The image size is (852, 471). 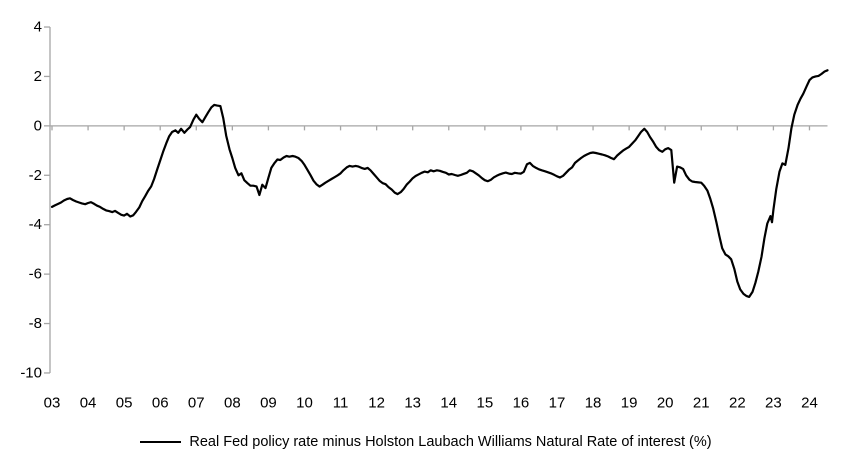 I want to click on x-tick-label: 05, so click(x=124, y=402).